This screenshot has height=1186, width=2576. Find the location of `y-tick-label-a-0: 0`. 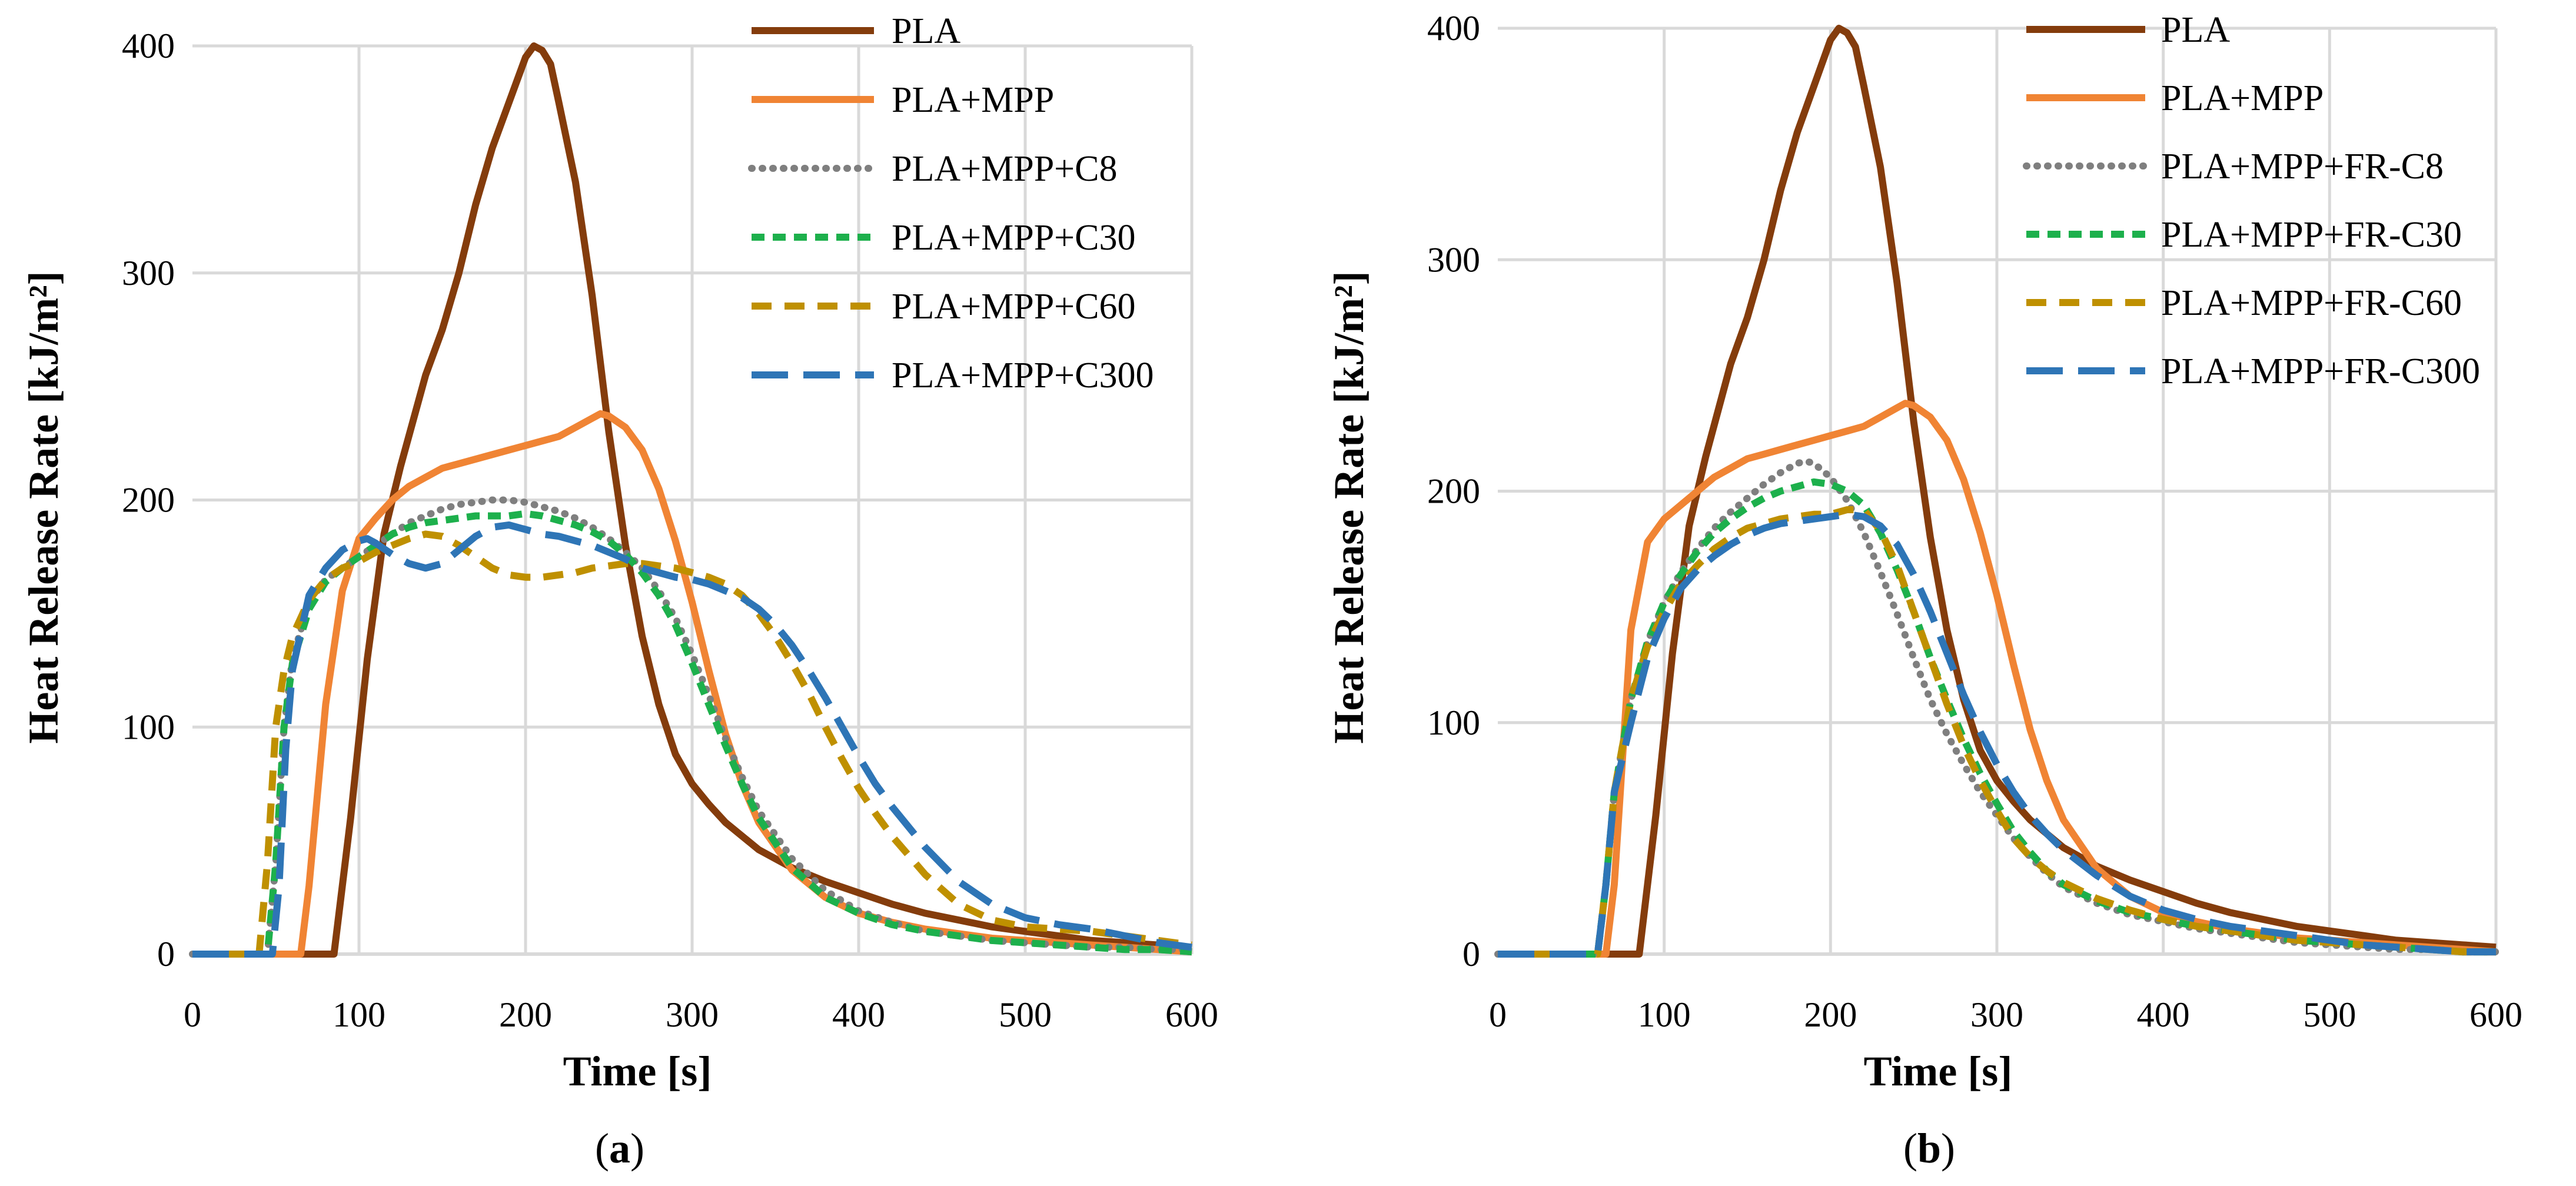

y-tick-label-a-0: 0 is located at coordinates (166, 954).